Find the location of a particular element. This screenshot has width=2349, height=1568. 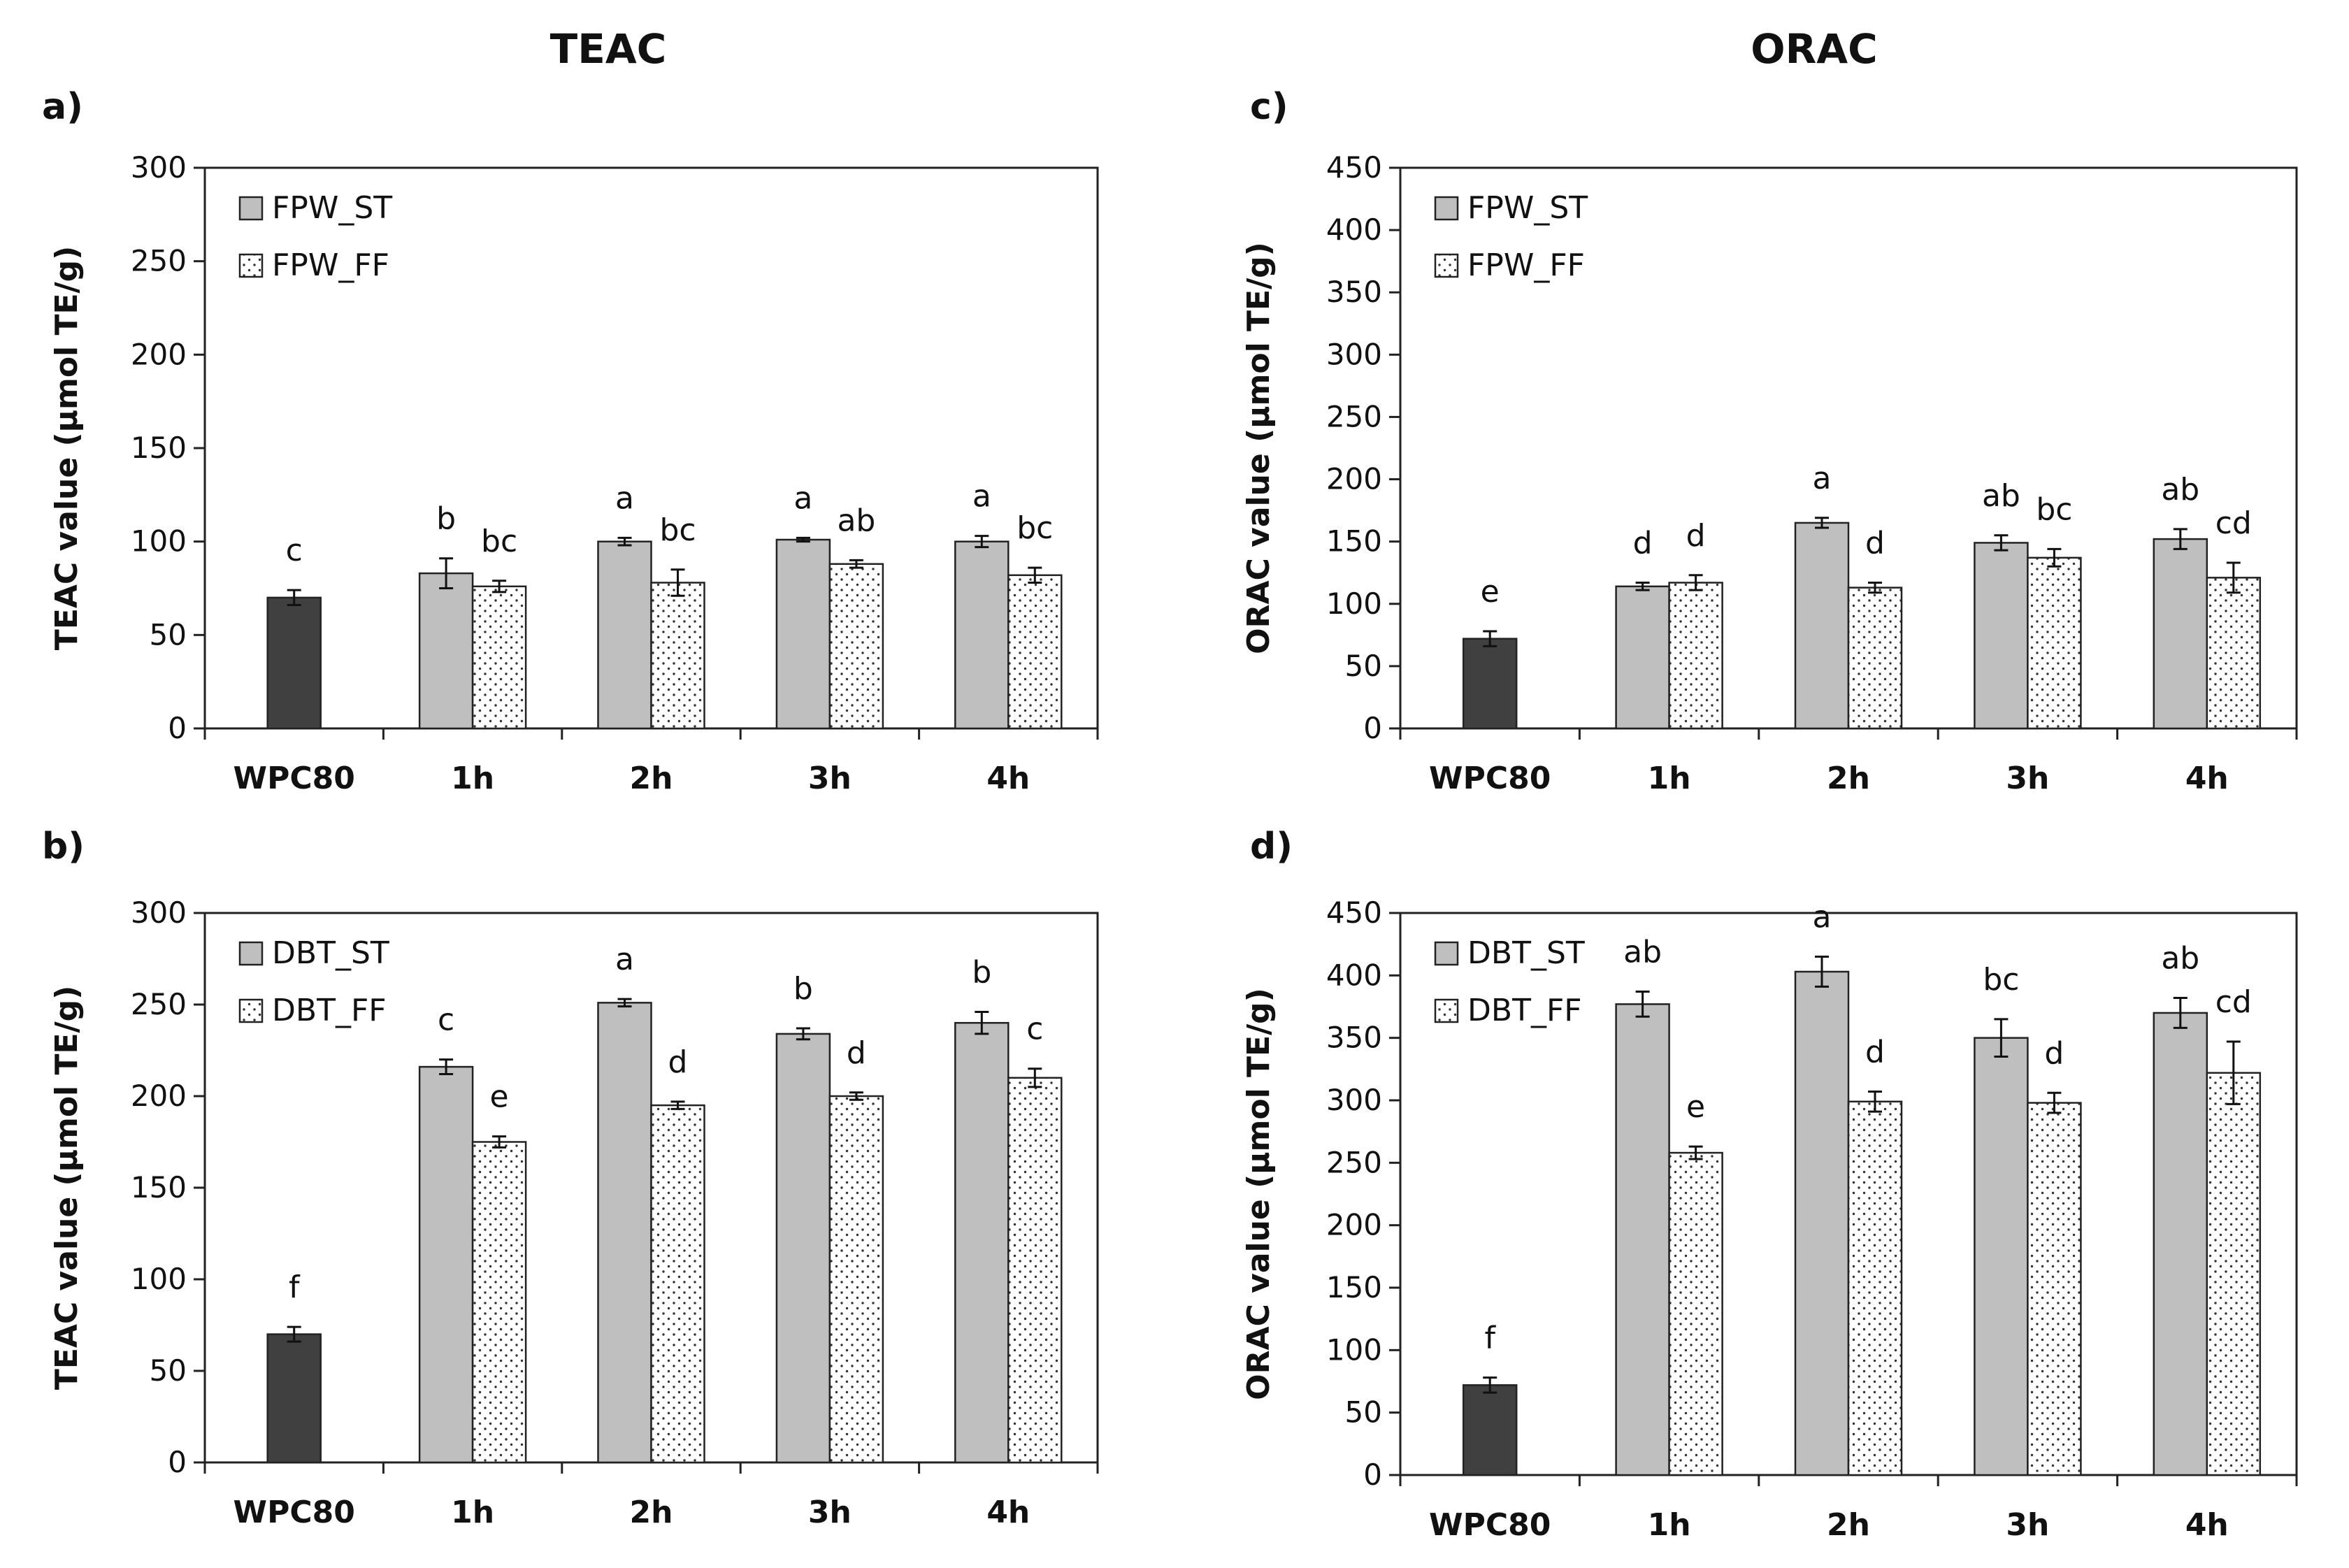

y-tick-label: 400 is located at coordinates (1354, 230).